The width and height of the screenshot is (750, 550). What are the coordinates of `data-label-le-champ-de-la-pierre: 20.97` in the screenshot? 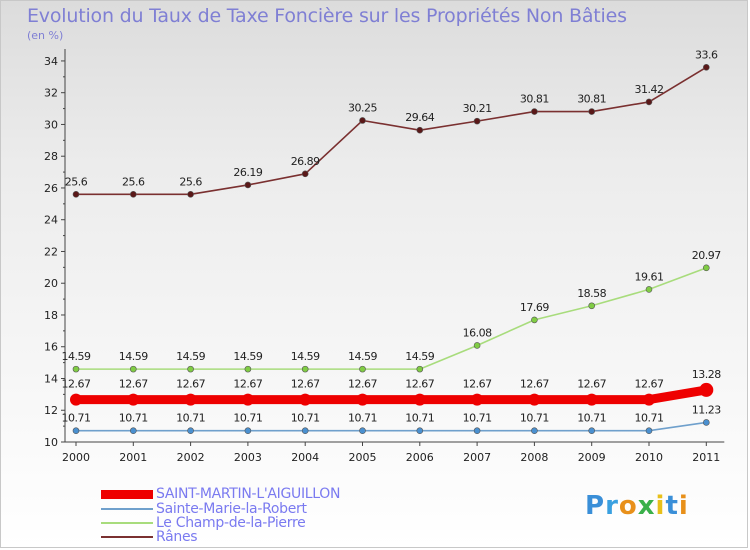 It's located at (706, 255).